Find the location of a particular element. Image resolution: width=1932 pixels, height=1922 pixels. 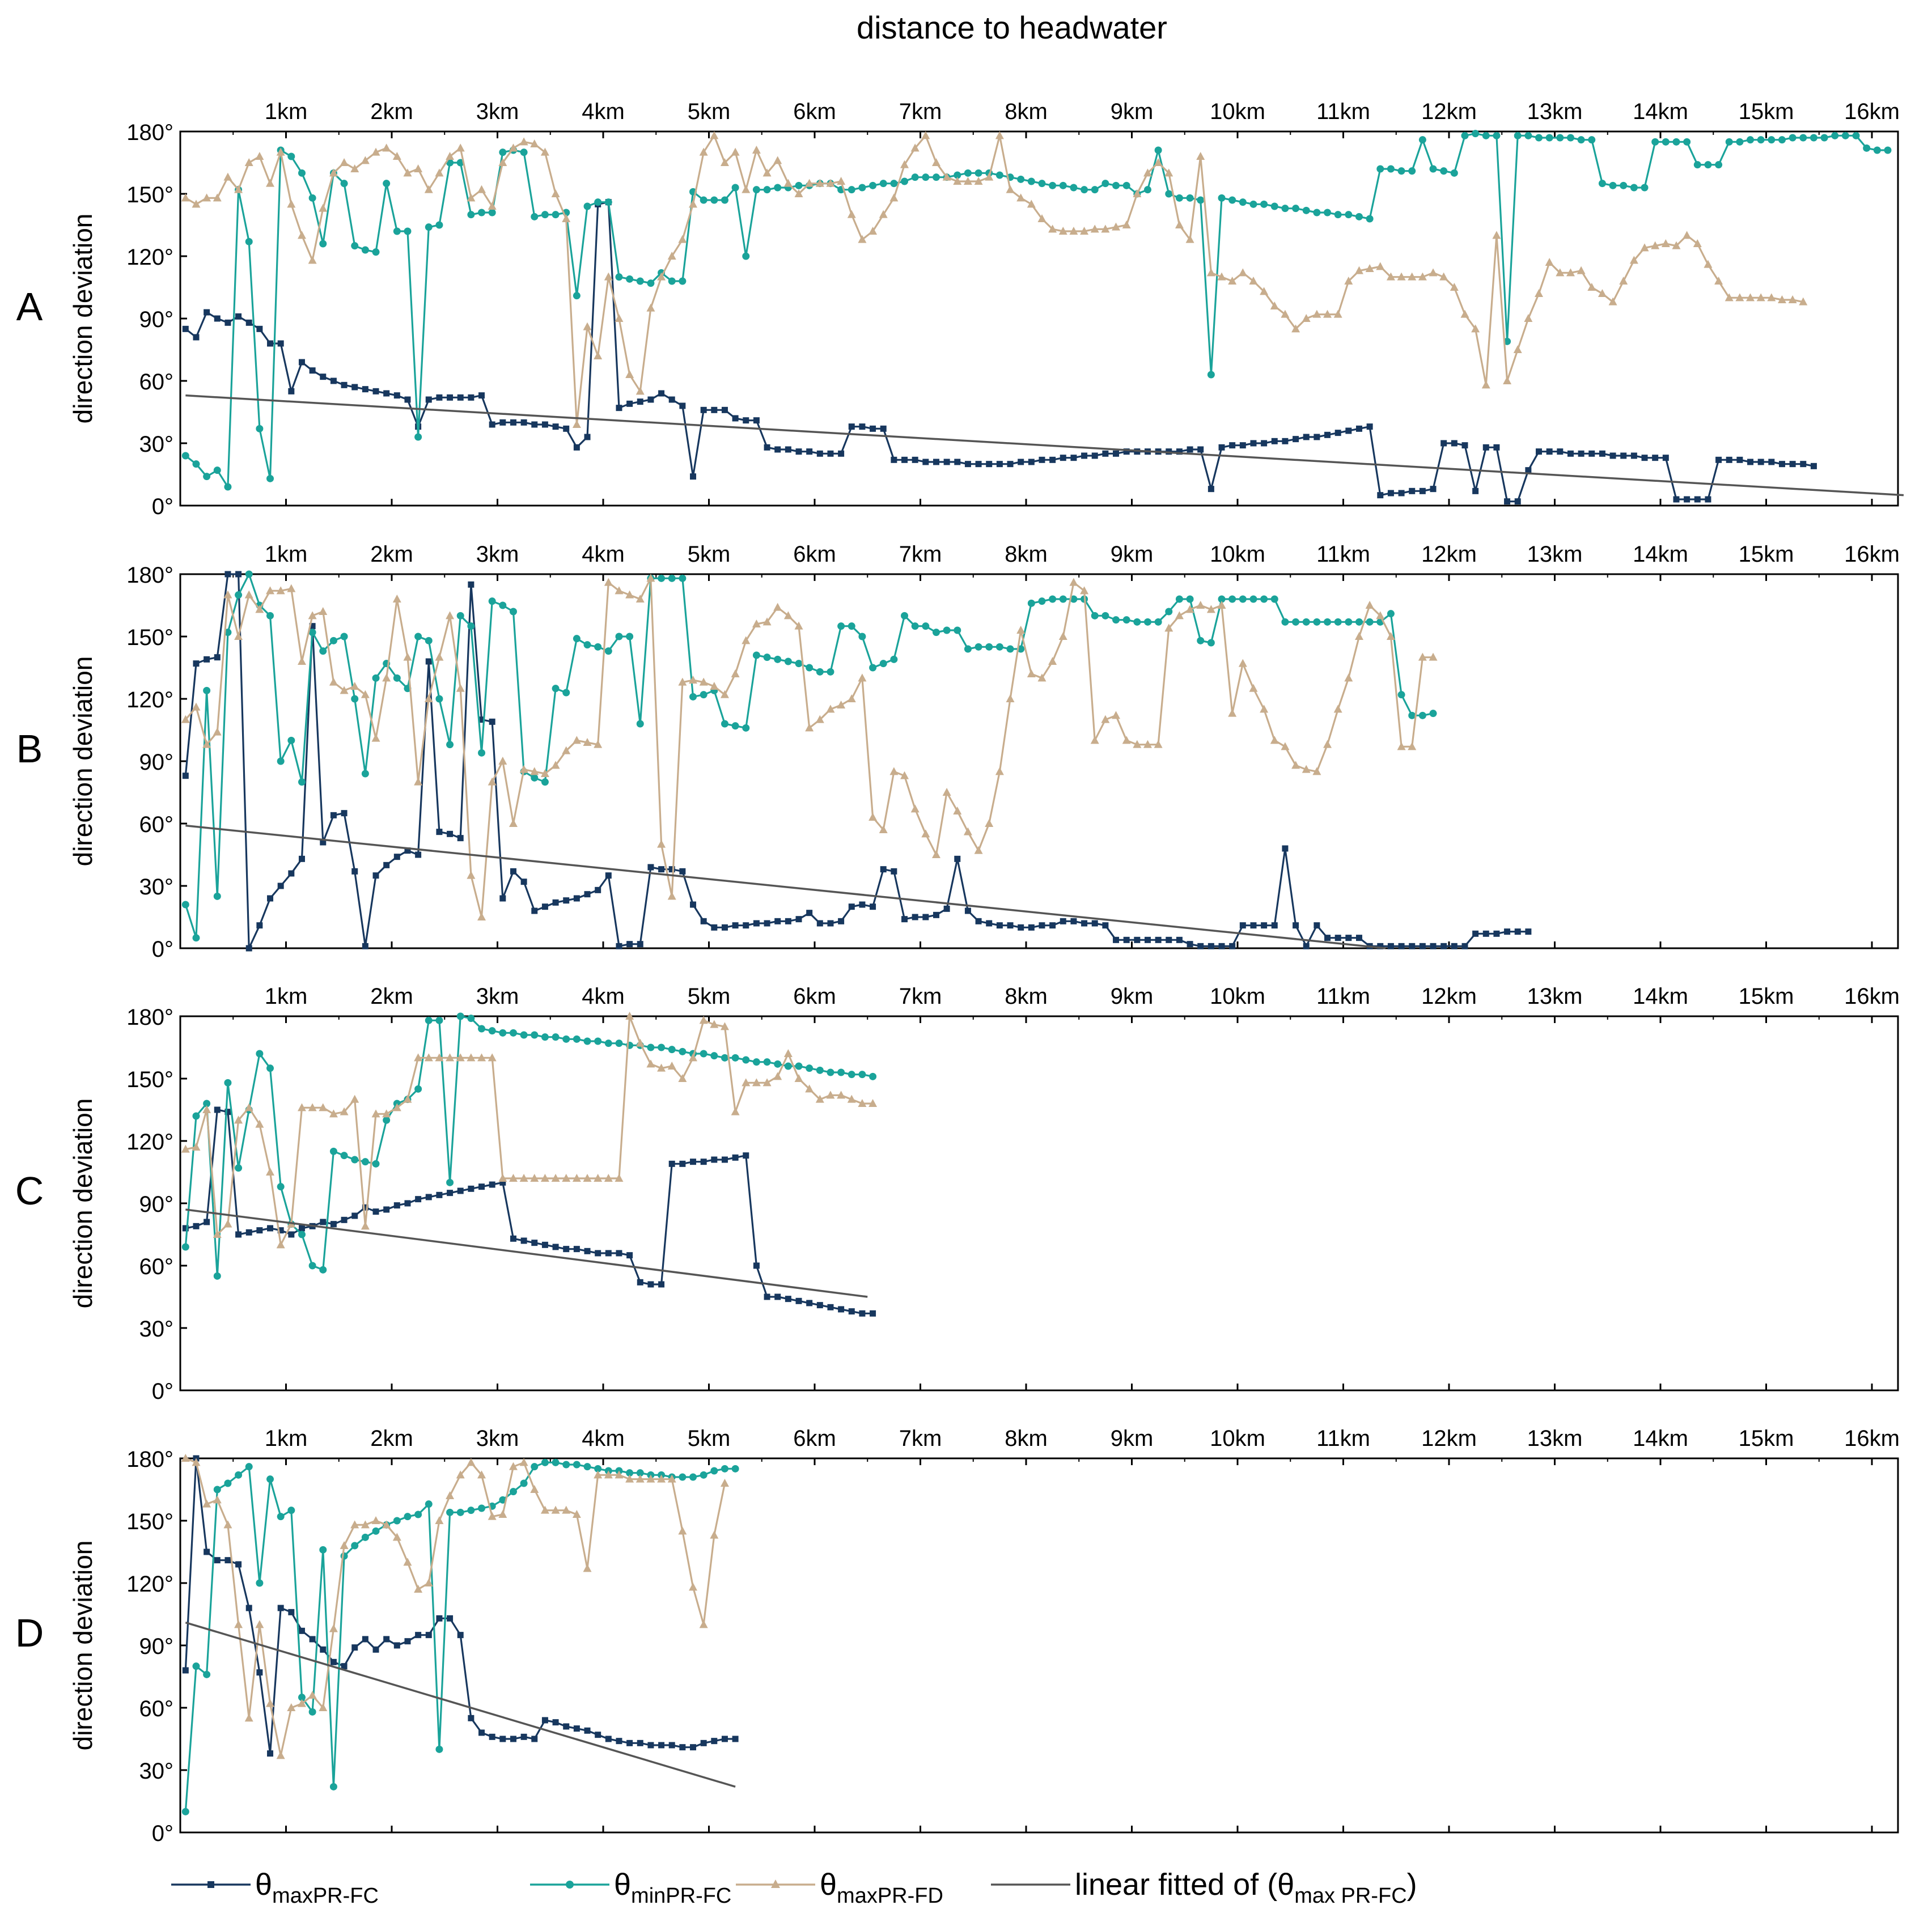

series-maxpr-fd is located at coordinates (994, 280).